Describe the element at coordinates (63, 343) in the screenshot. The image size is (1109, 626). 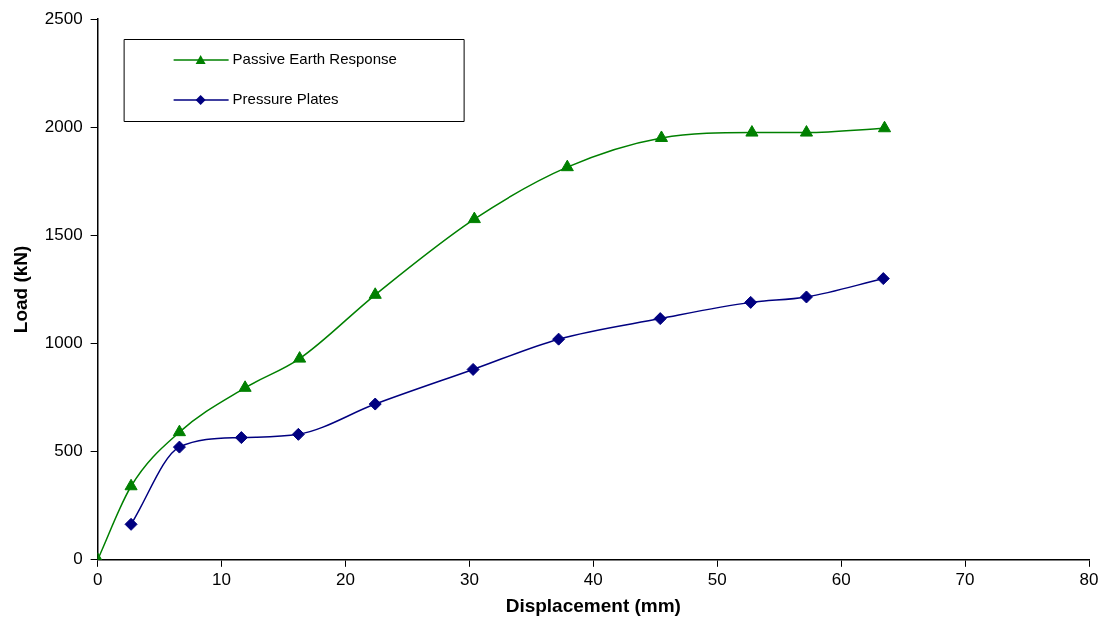
I see `y-tick-label: 1000` at that location.